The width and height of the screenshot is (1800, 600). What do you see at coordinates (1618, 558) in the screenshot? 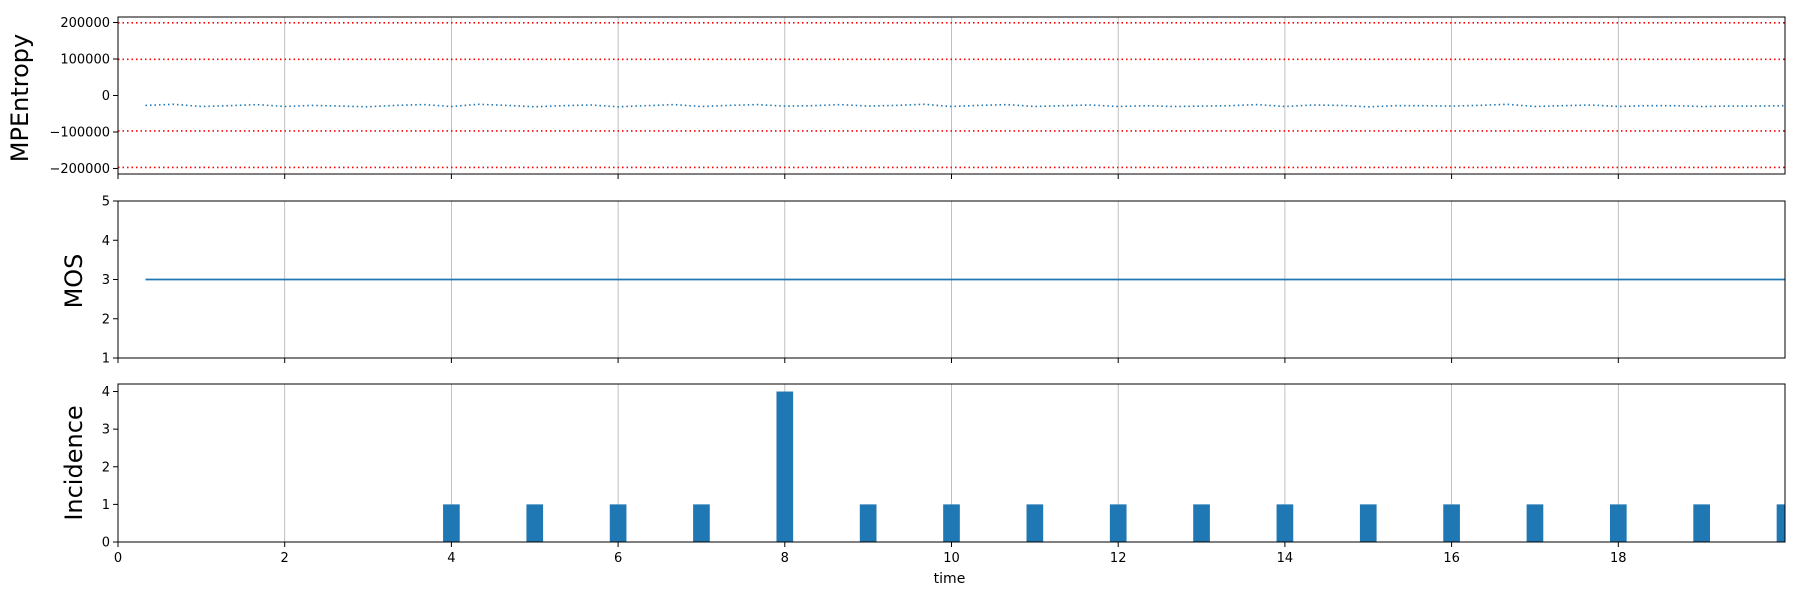
I see `incidence-xtick-label: 18` at bounding box center [1618, 558].